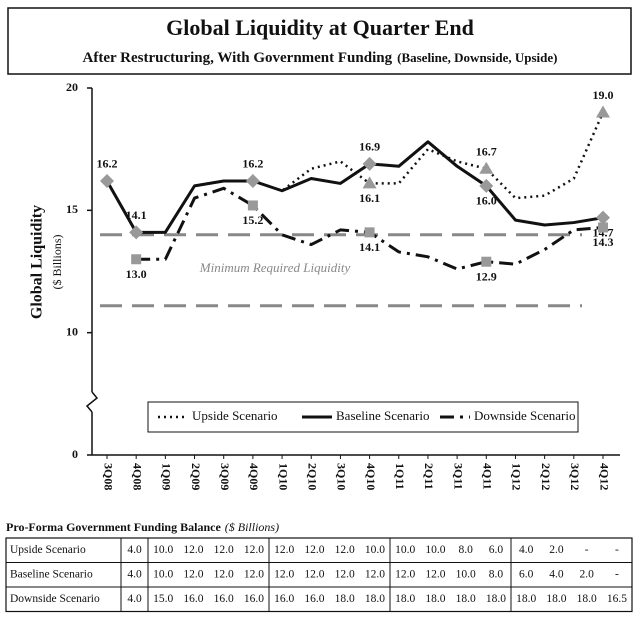 This screenshot has width=639, height=620. I want to click on y-tick-label: 20, so click(72, 87).